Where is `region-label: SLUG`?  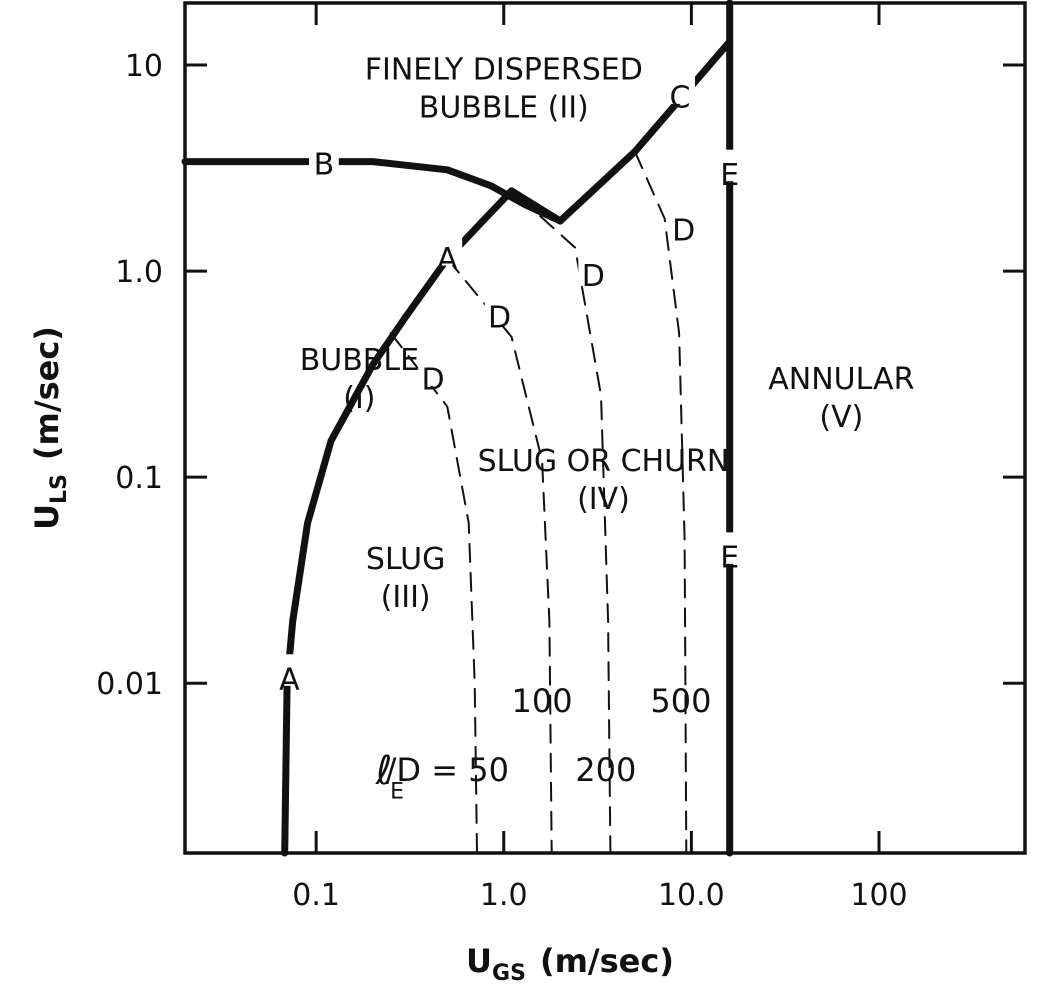
region-label: SLUG is located at coordinates (405, 559).